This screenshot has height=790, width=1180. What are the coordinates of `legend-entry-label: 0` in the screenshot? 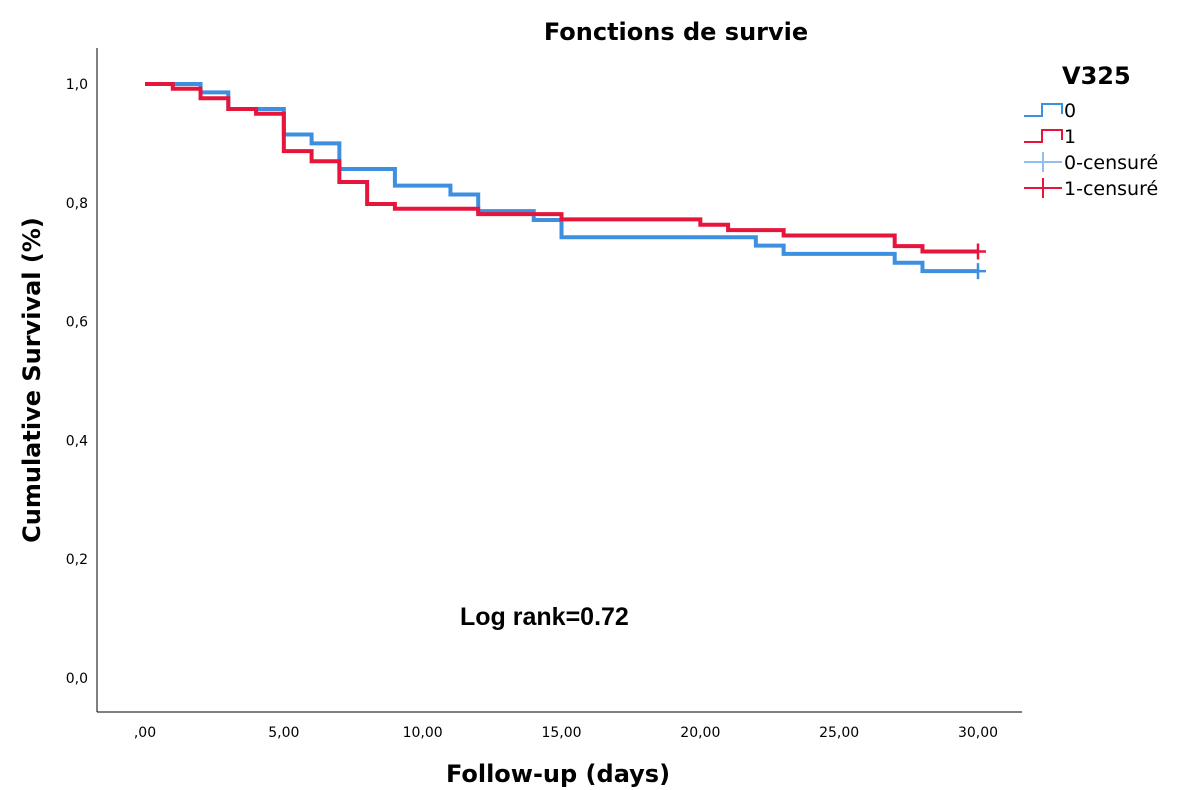 It's located at (1070, 111).